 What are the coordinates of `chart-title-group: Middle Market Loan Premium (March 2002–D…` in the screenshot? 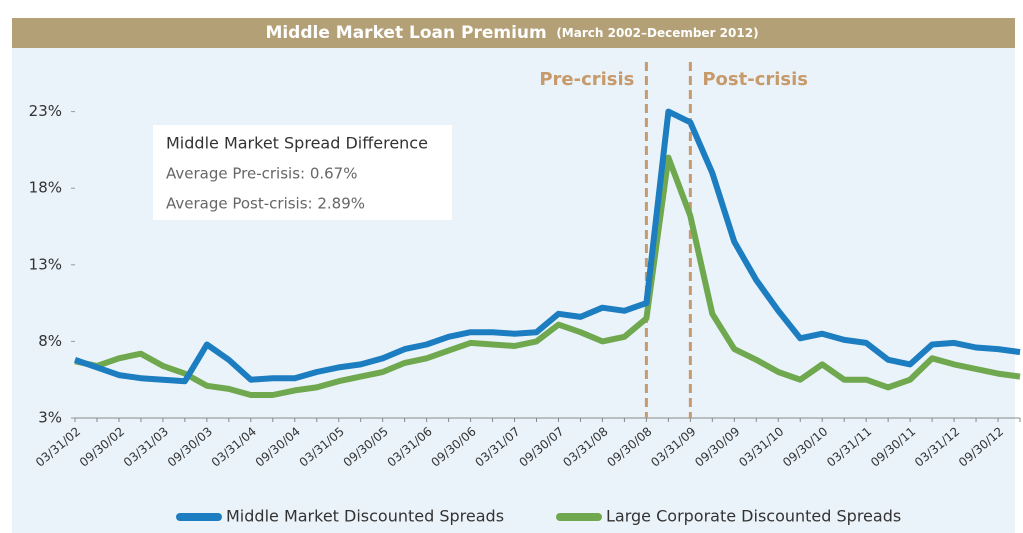 It's located at (511, 33).